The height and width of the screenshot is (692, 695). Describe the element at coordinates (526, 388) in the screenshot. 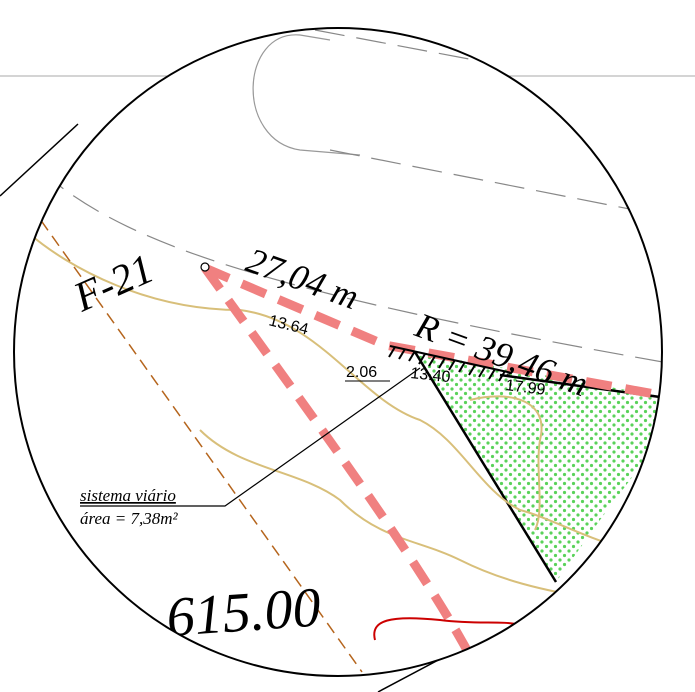

I see `dimension: 17.99` at that location.